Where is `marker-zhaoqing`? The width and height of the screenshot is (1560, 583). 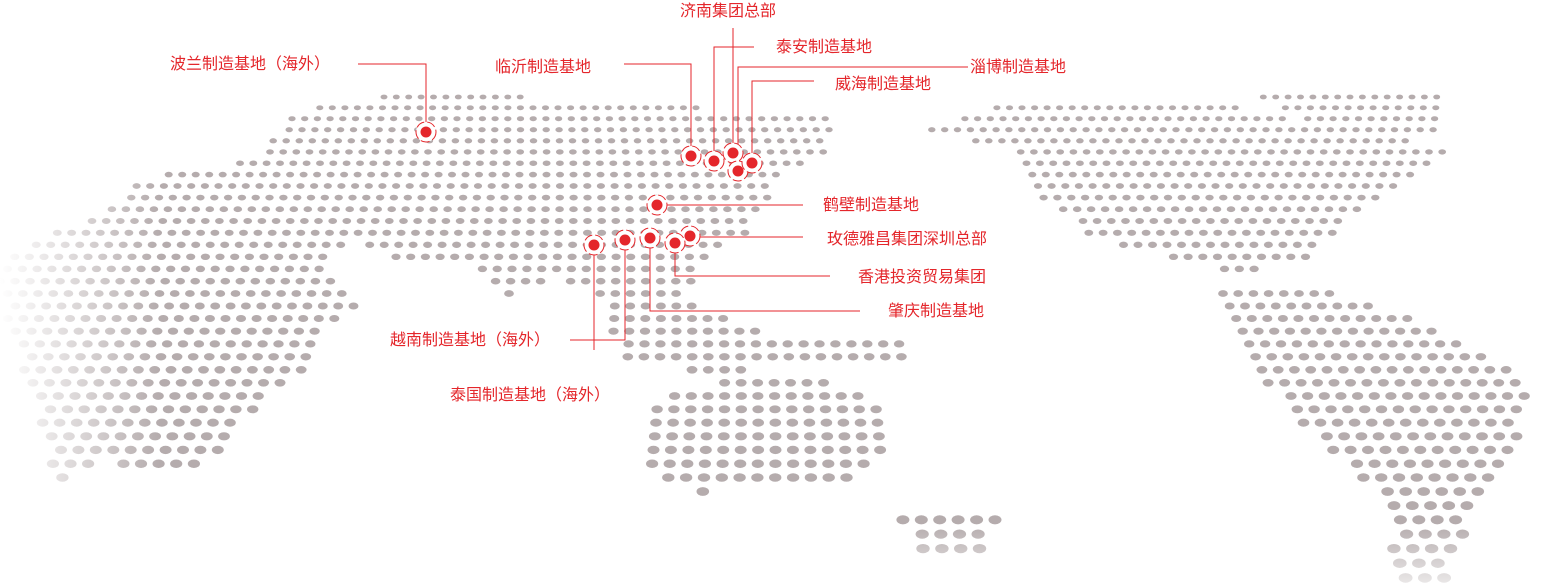 marker-zhaoqing is located at coordinates (650, 238).